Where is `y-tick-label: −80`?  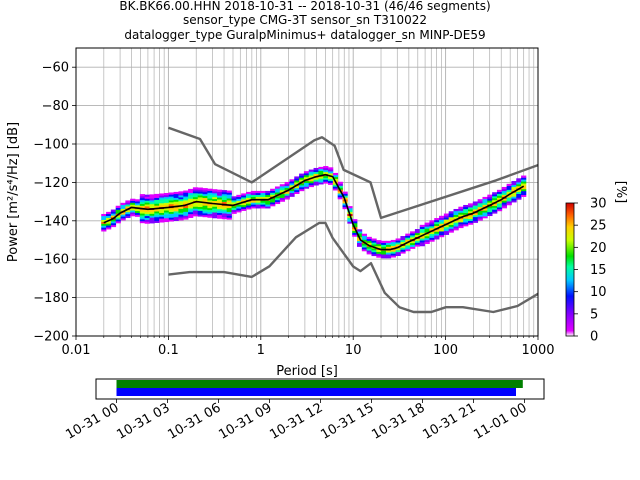
y-tick-label: −80 is located at coordinates (55, 106).